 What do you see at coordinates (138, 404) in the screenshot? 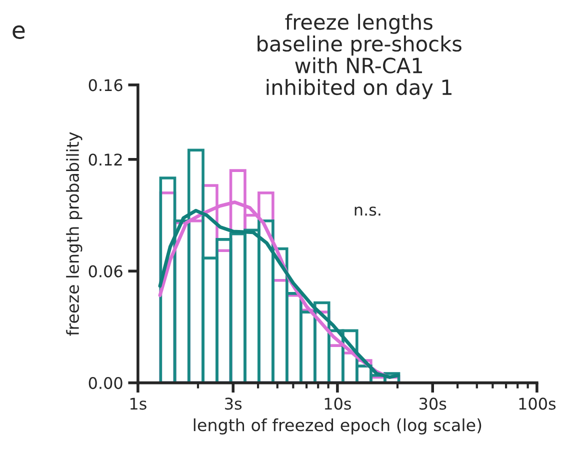
I see `x-tick-label: 1s` at bounding box center [138, 404].